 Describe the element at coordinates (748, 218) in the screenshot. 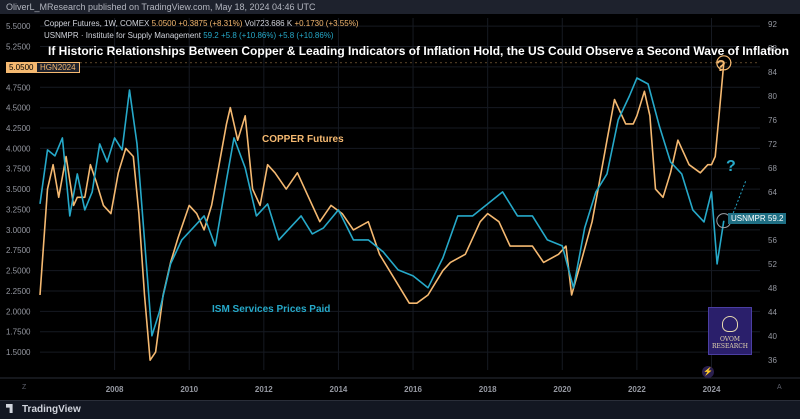

I see `ism-symbol: USNMPR` at that location.